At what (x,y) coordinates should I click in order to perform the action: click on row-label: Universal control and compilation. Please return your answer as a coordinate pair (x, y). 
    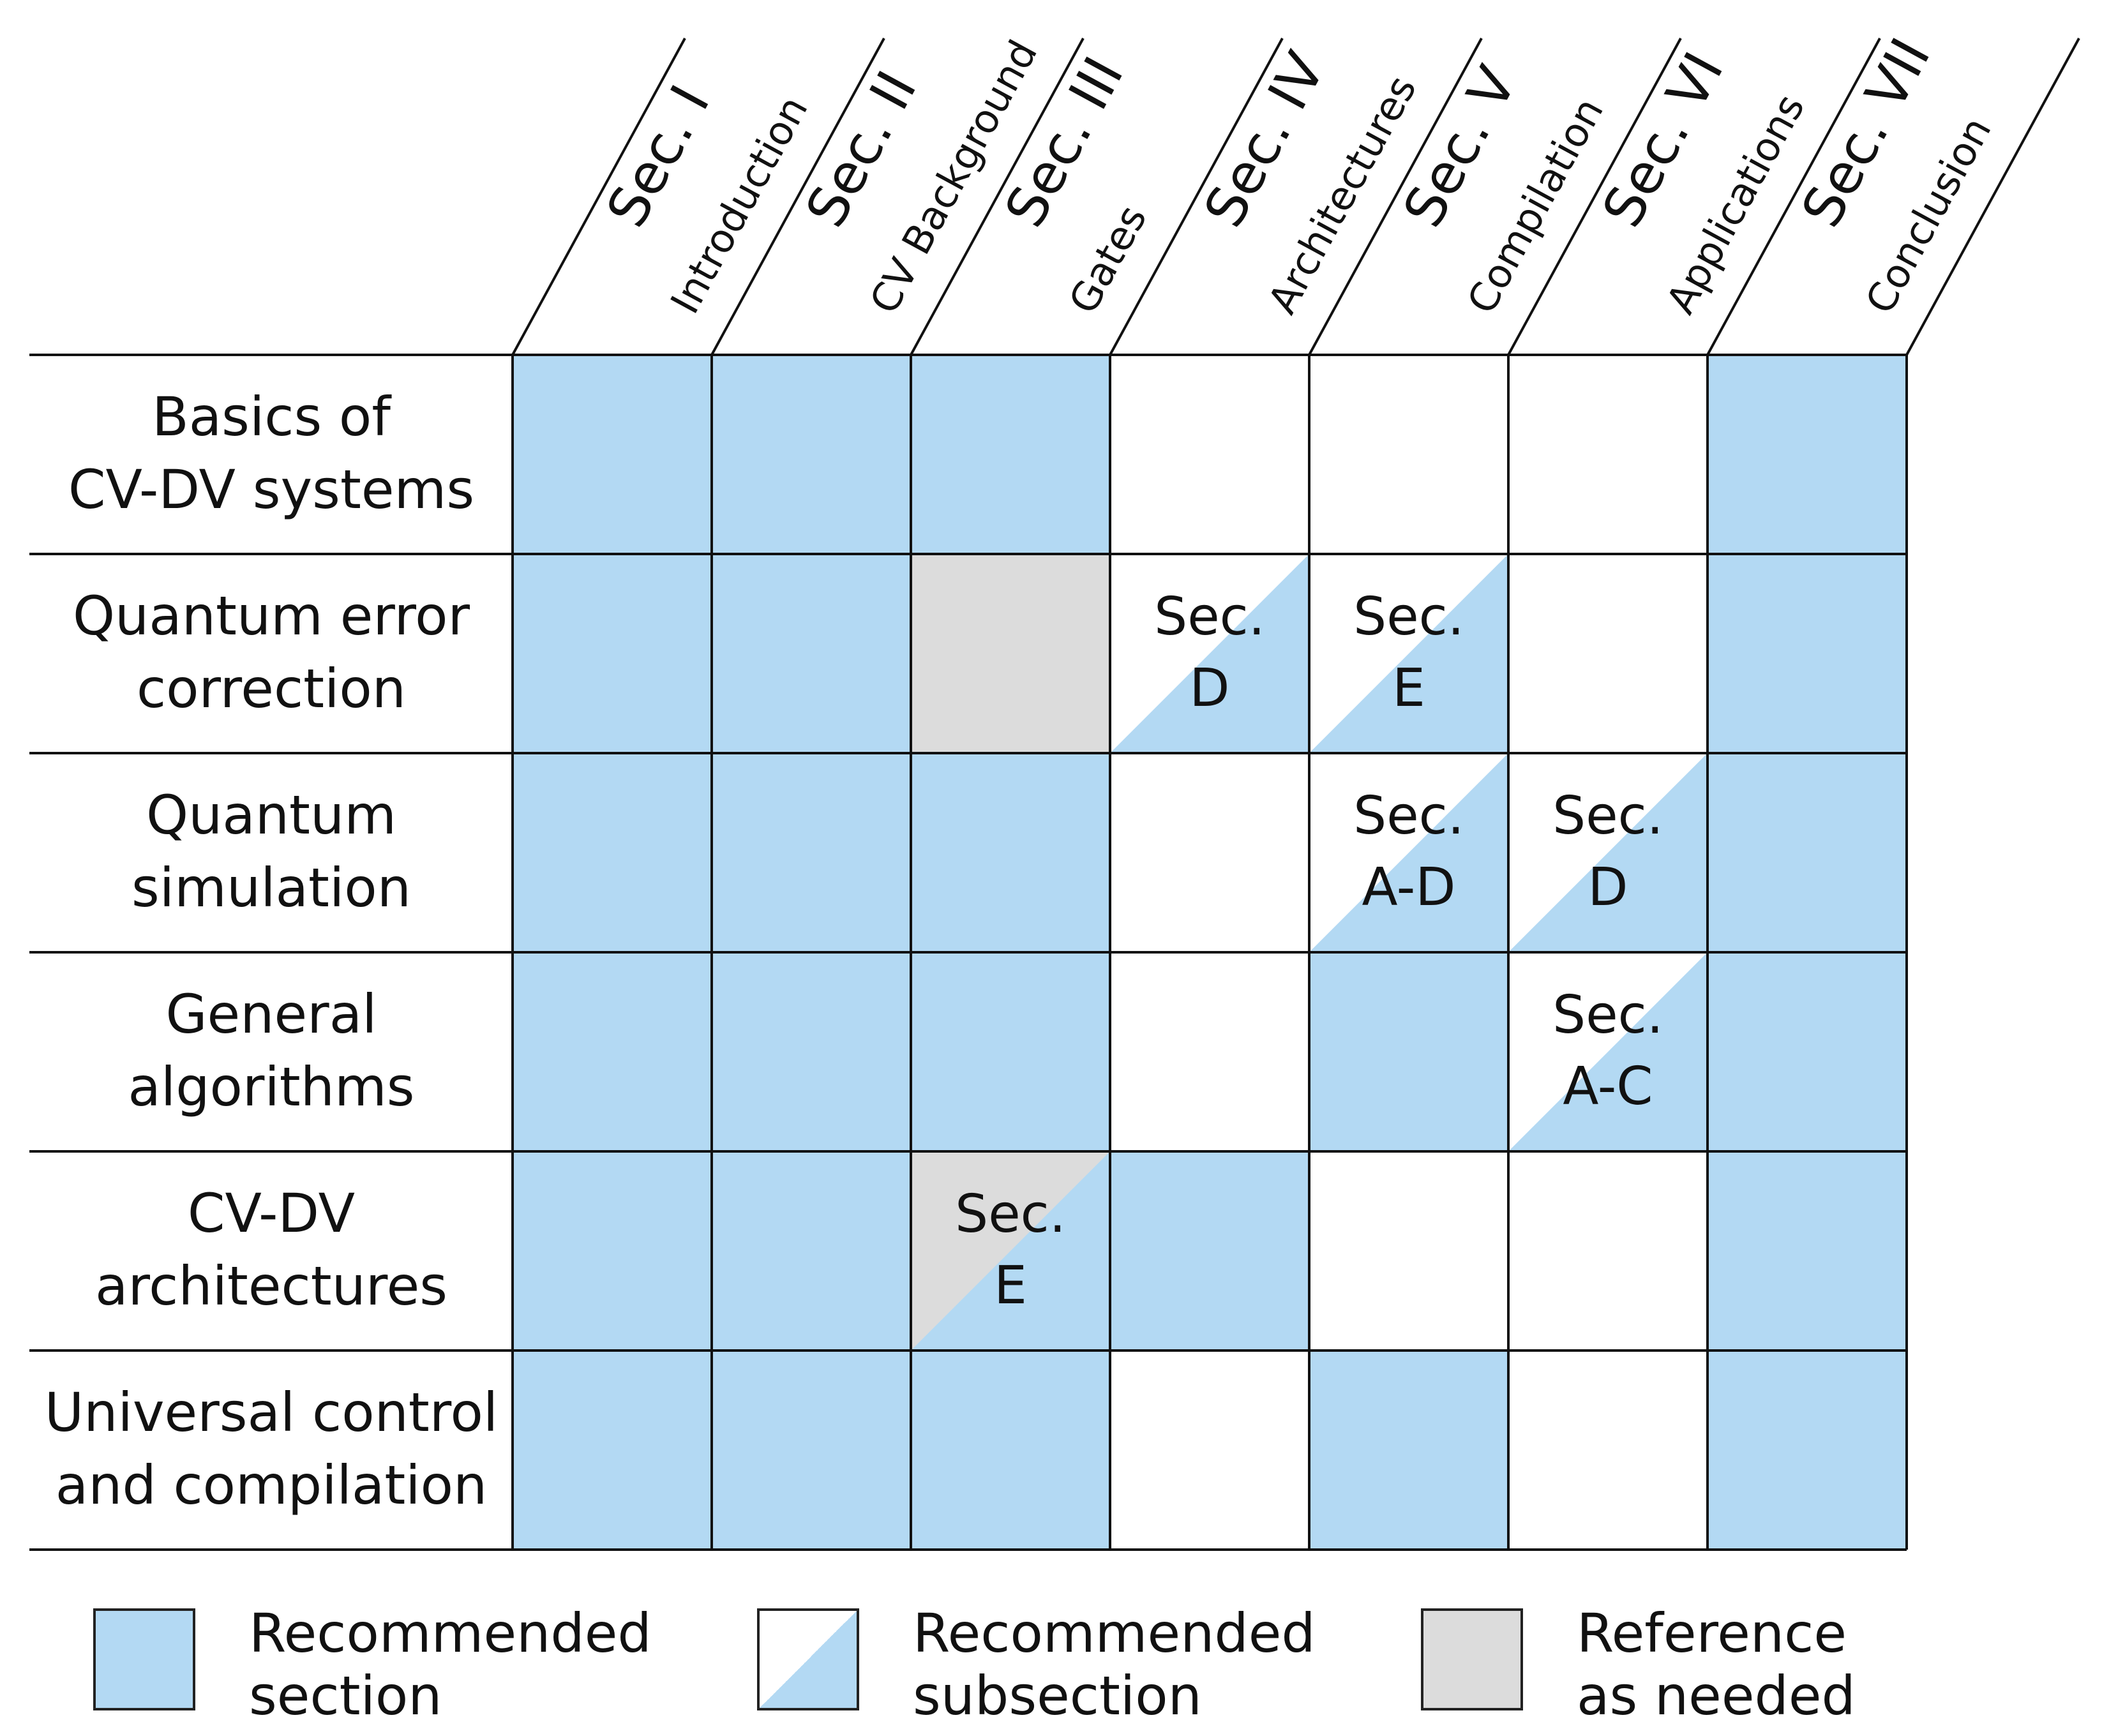
    Looking at the image, I should click on (271, 1449).